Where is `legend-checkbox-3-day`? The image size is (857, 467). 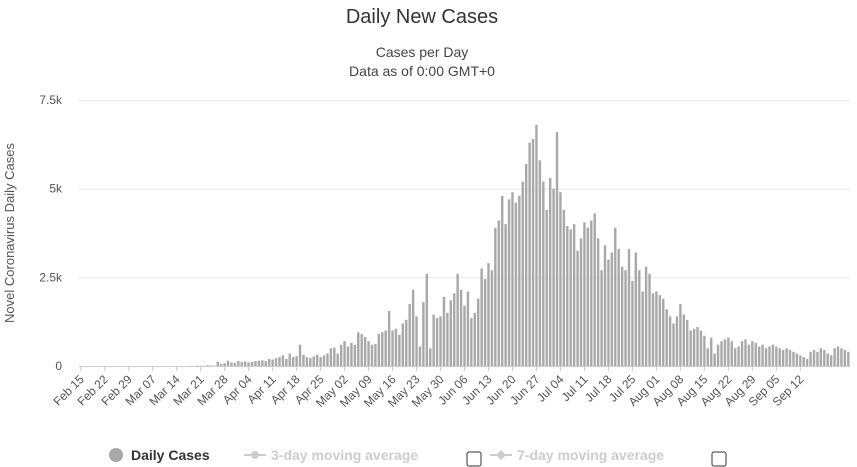
legend-checkbox-3-day is located at coordinates (474, 459).